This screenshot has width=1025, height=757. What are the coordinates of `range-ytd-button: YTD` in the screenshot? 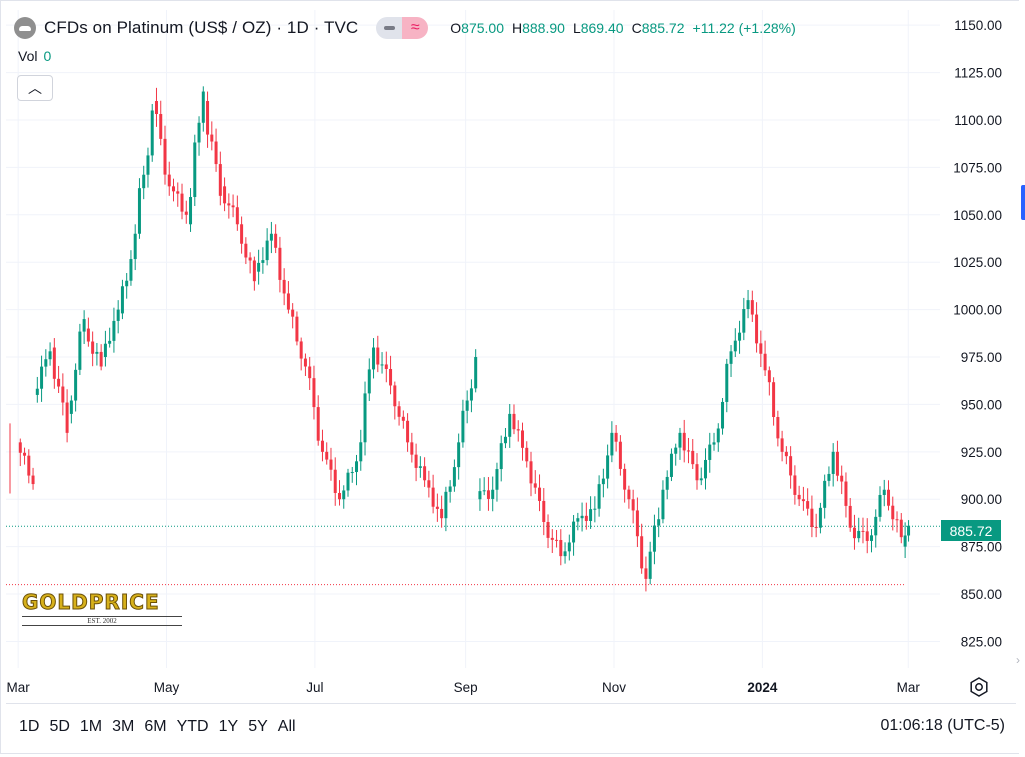 It's located at (192, 726).